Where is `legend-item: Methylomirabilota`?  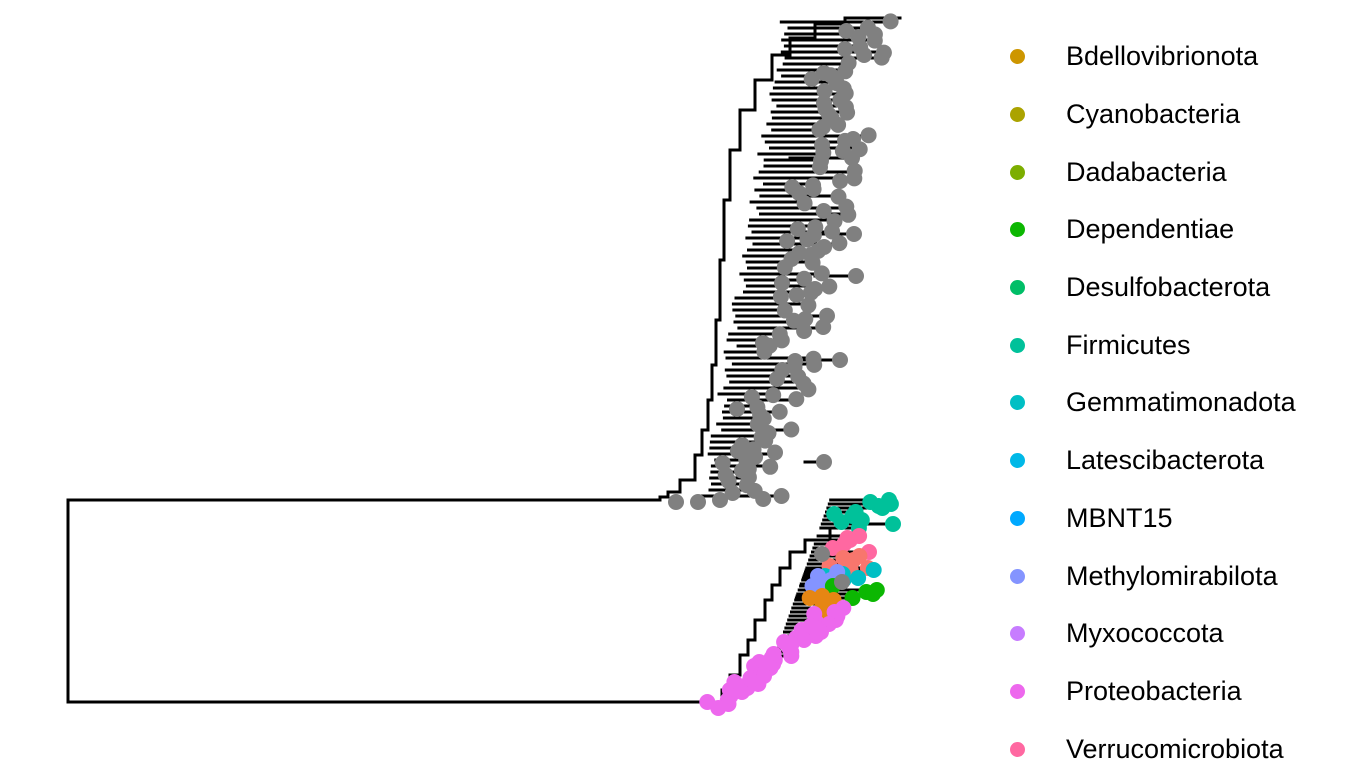
legend-item: Methylomirabilota is located at coordinates (1175, 576).